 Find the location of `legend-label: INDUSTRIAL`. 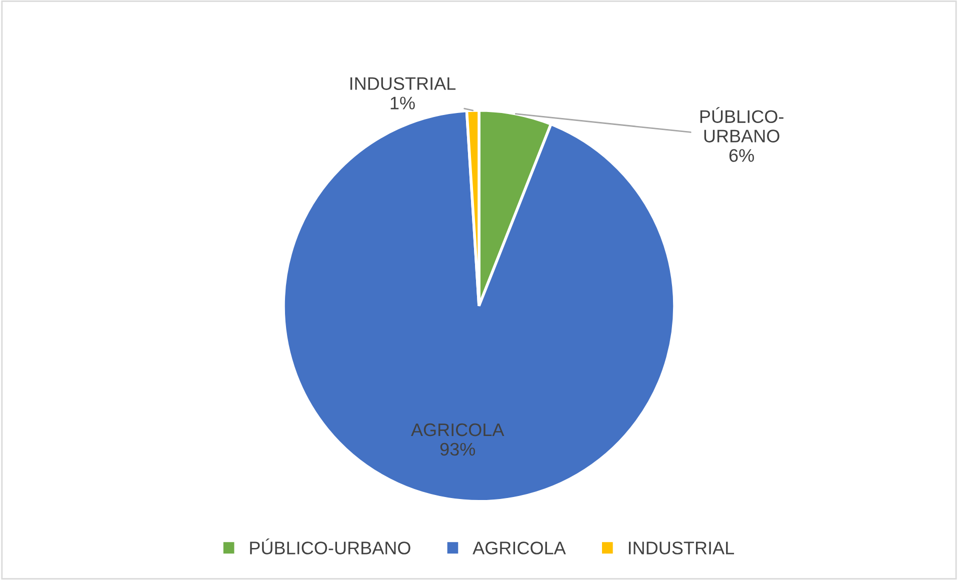

legend-label: INDUSTRIAL is located at coordinates (681, 548).